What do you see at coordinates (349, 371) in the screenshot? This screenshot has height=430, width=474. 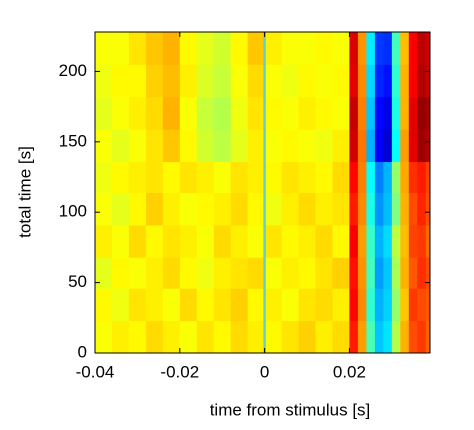 I see `x-tick-label: 0.02` at bounding box center [349, 371].